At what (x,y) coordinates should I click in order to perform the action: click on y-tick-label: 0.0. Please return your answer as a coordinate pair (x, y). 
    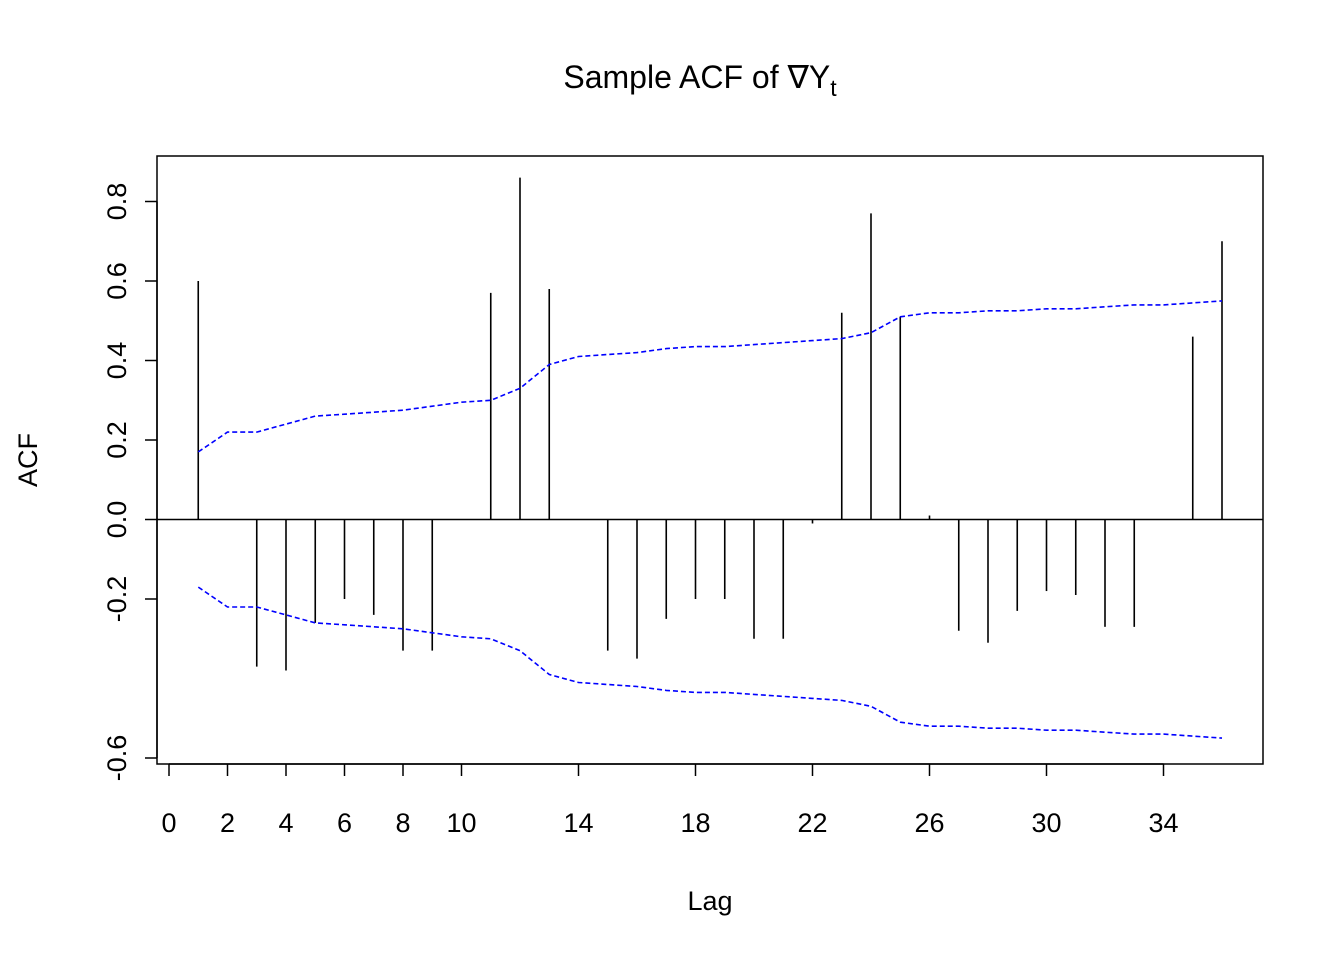
    Looking at the image, I should click on (117, 520).